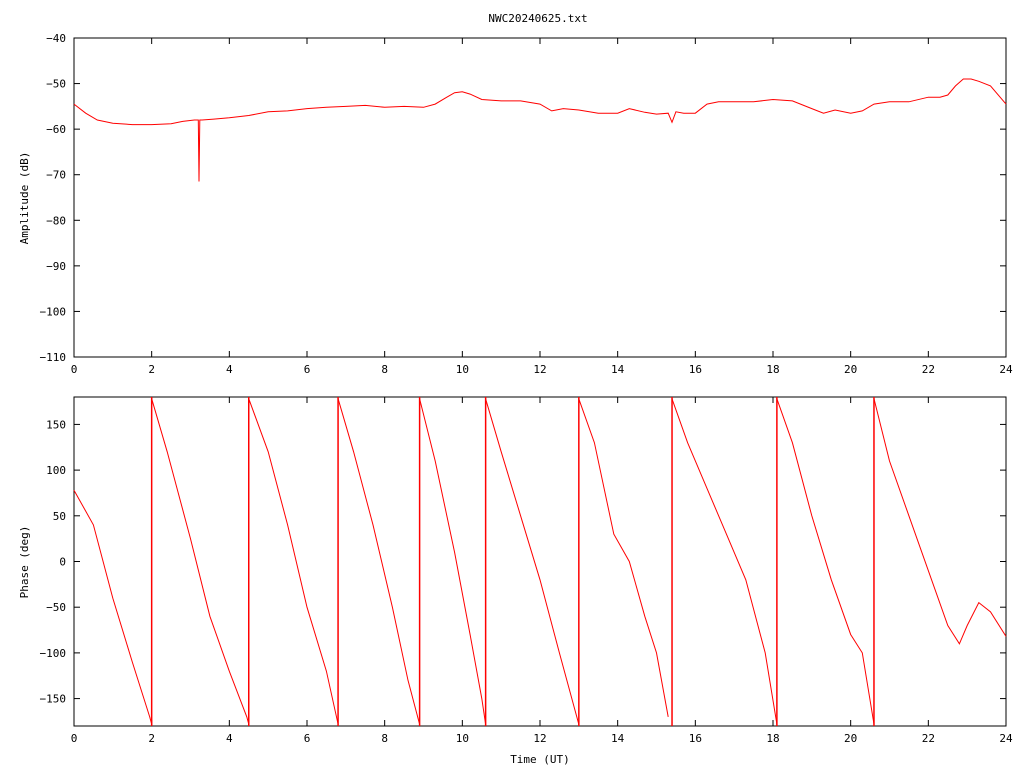 The image size is (1024, 768). What do you see at coordinates (462, 738) in the screenshot?
I see `phase-x-tick-label: 10` at bounding box center [462, 738].